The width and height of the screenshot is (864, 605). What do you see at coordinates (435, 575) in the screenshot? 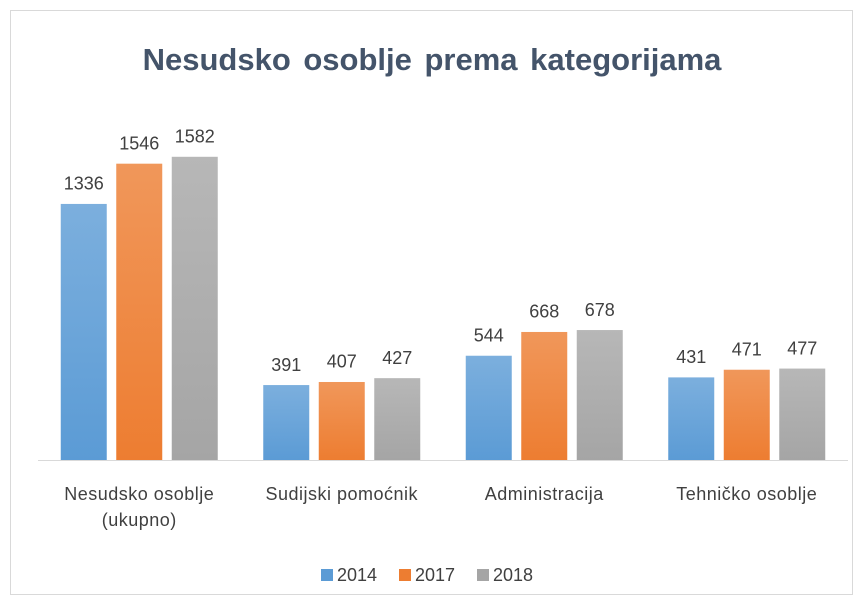
I see `legend-label: 2017` at bounding box center [435, 575].